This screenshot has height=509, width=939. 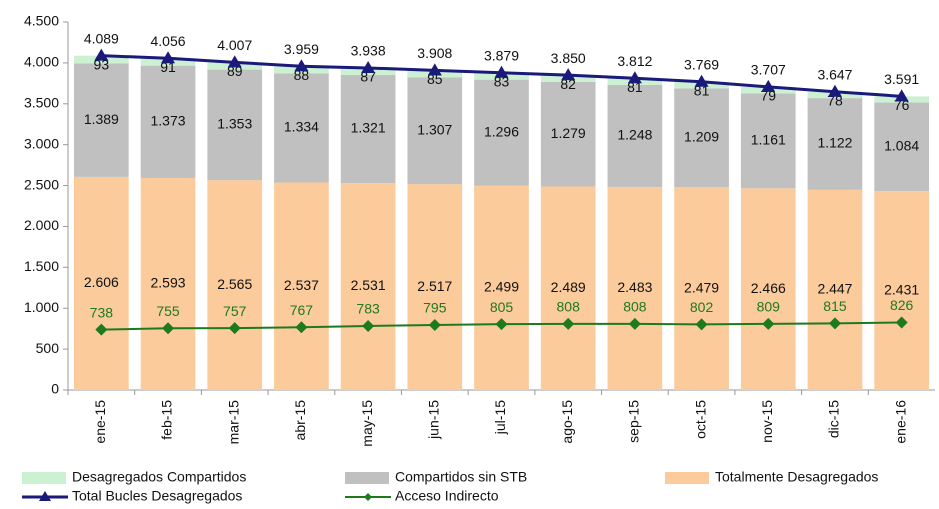 I want to click on value-label: 3.769, so click(x=701, y=64).